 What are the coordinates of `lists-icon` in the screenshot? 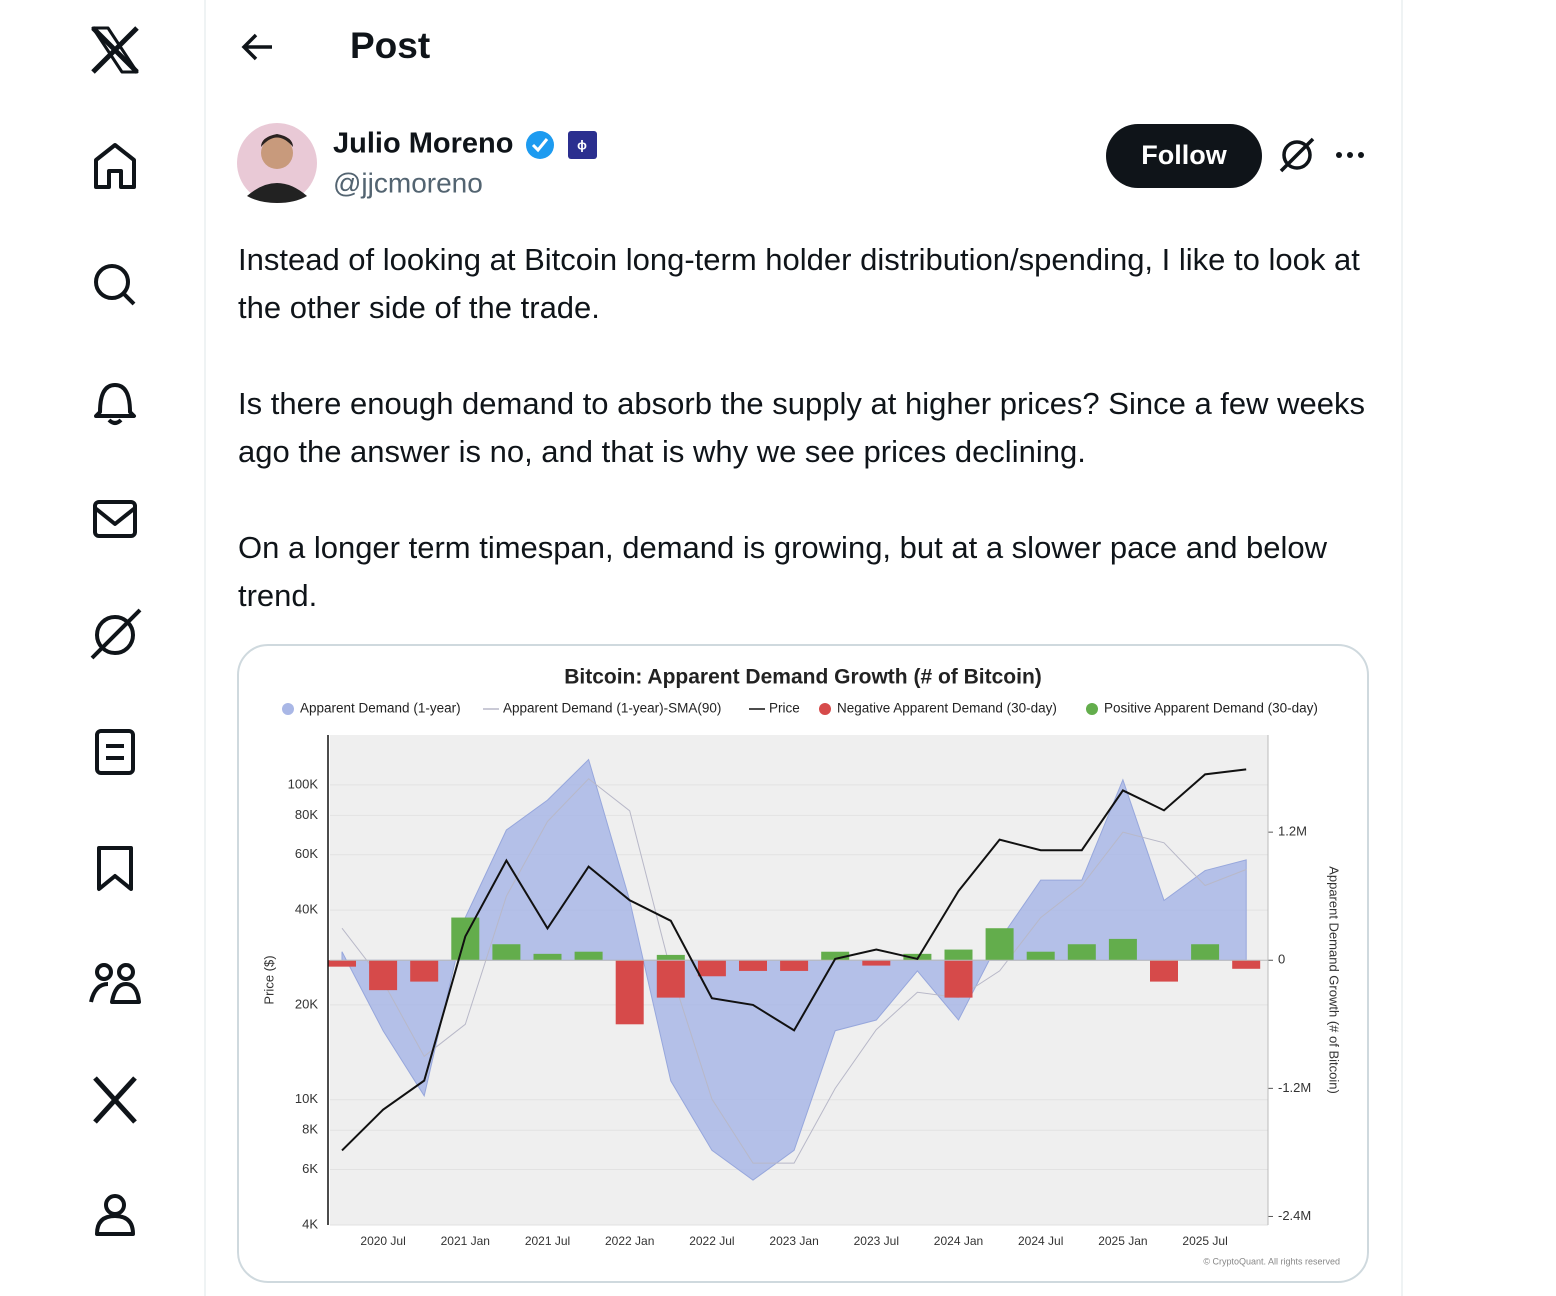 It's located at (115, 752).